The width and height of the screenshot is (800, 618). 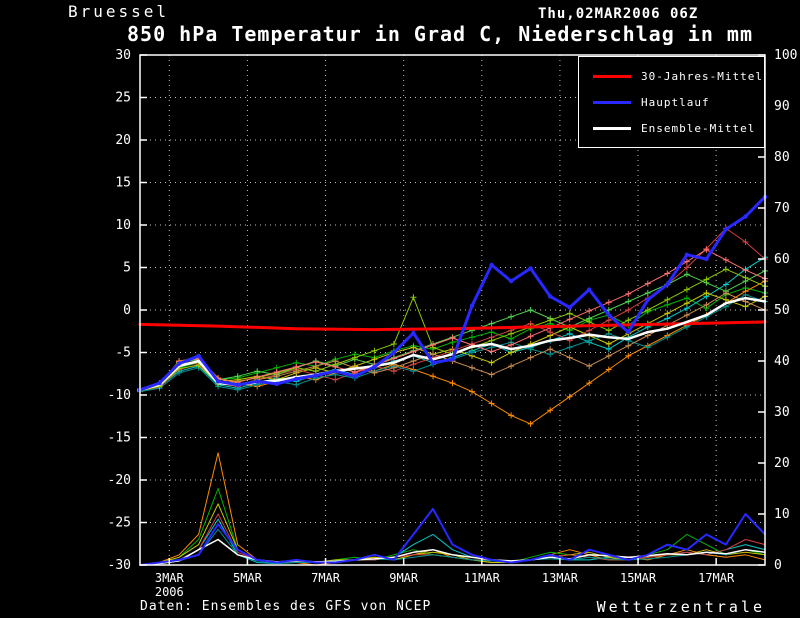 I want to click on svg-text: 80, so click(x=782, y=157).